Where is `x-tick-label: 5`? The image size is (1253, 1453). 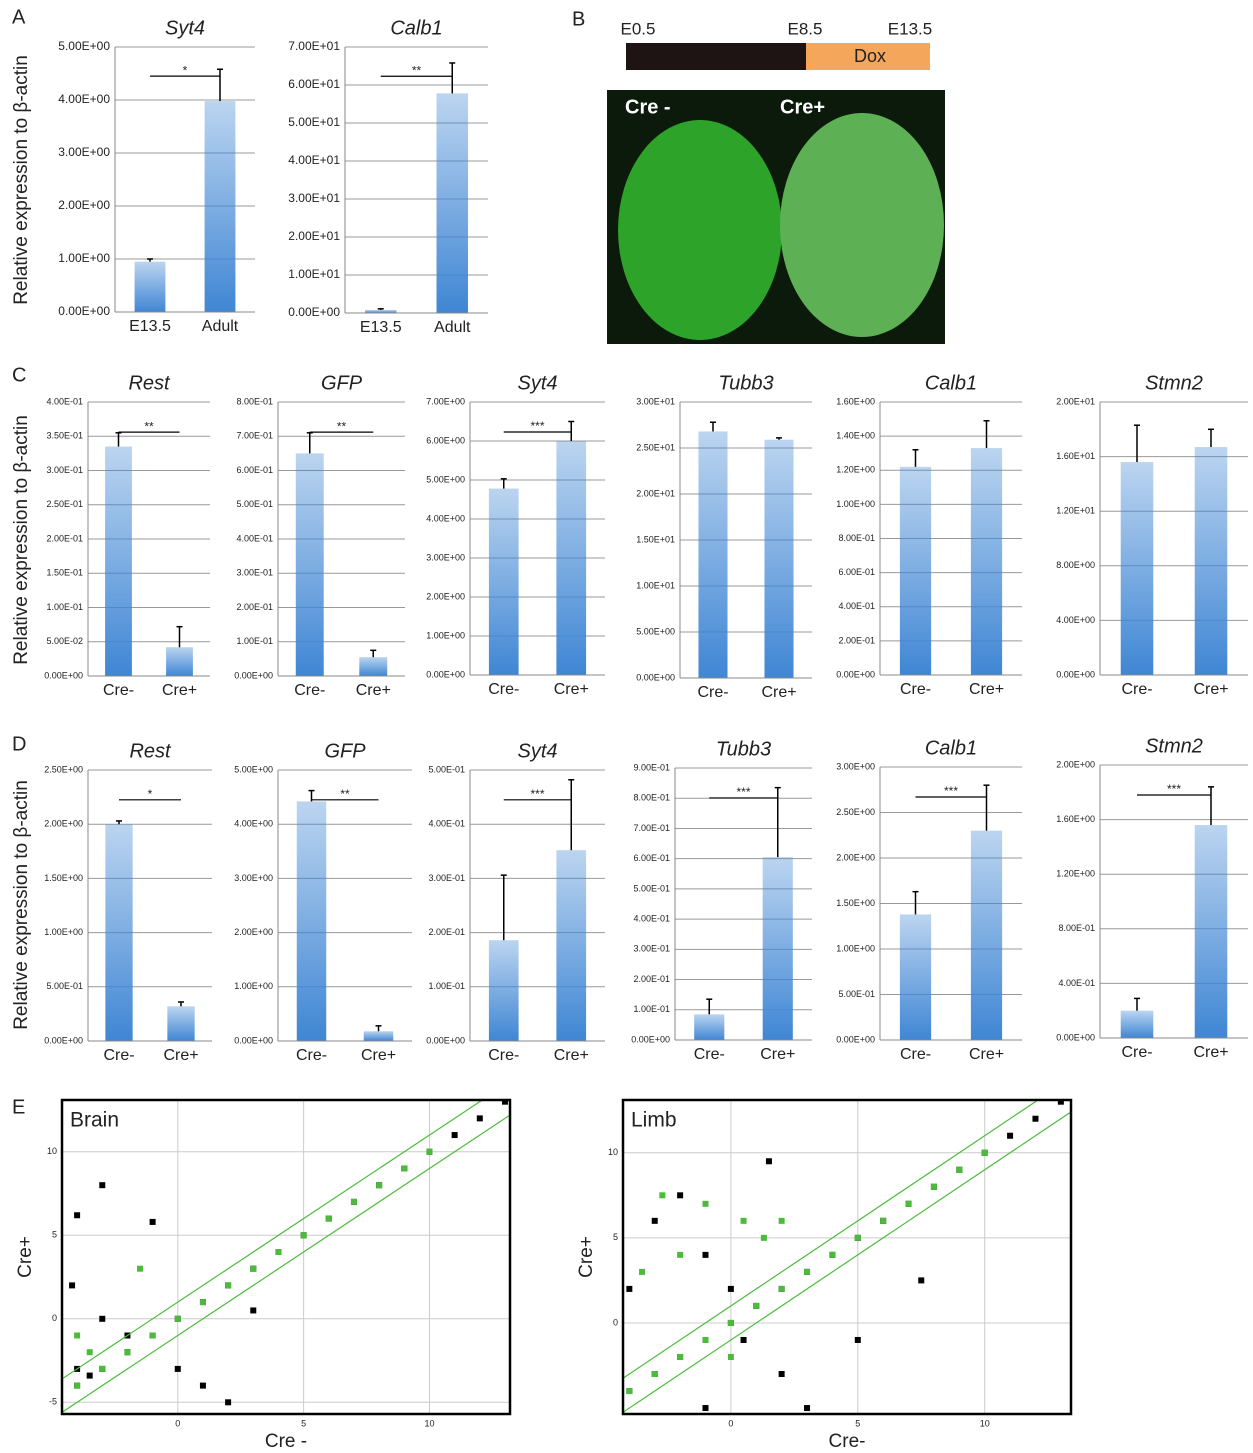
x-tick-label: 5 is located at coordinates (857, 1423).